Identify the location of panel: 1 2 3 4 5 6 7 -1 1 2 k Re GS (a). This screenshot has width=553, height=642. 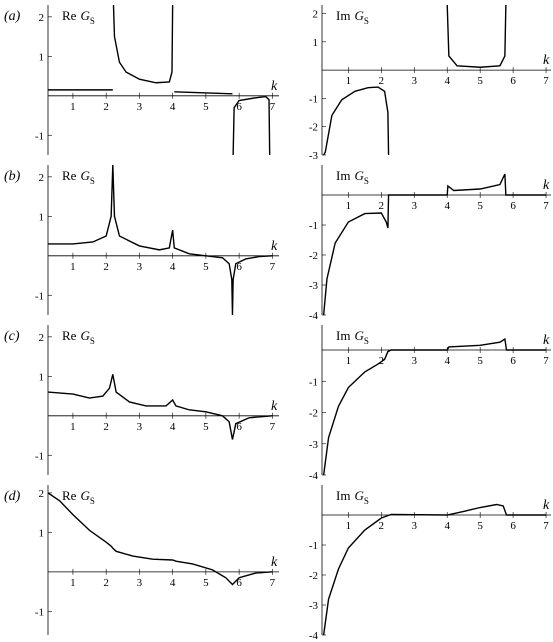
(141, 80).